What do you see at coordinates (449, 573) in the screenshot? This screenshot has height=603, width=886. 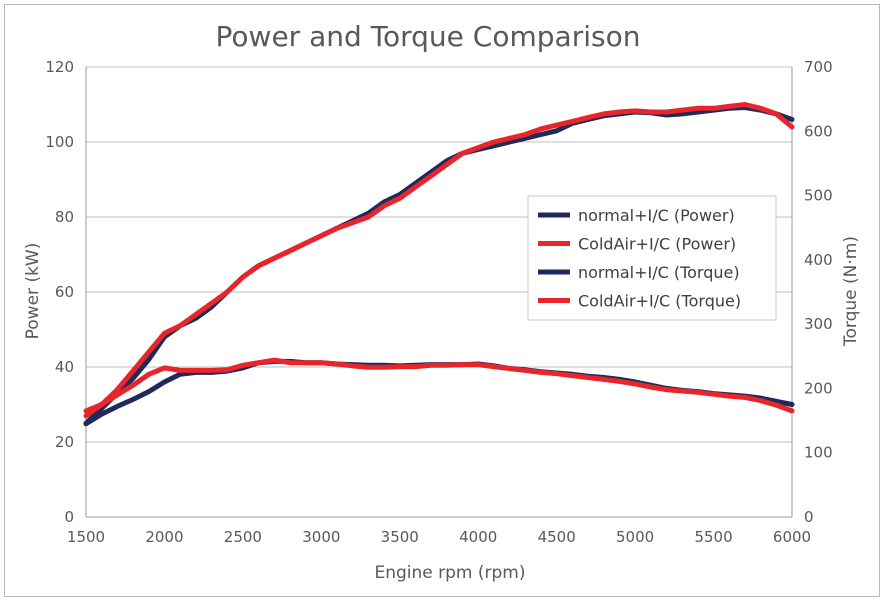 I see `x-axis-label: Engine rpm (rpm)` at bounding box center [449, 573].